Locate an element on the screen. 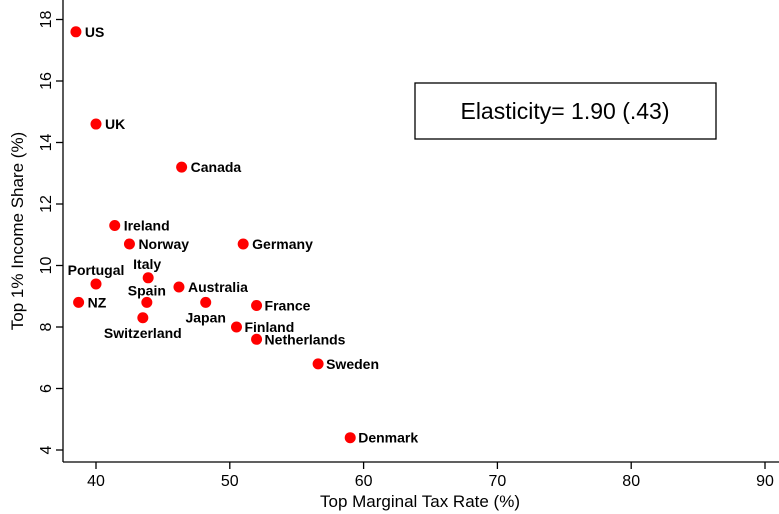 The image size is (779, 514). y-tick-label-6: 6 is located at coordinates (46, 388).